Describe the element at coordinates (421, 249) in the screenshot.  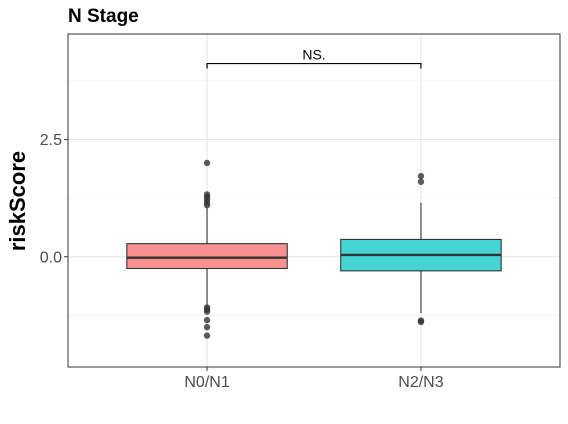
I see `box-n2-n3` at that location.